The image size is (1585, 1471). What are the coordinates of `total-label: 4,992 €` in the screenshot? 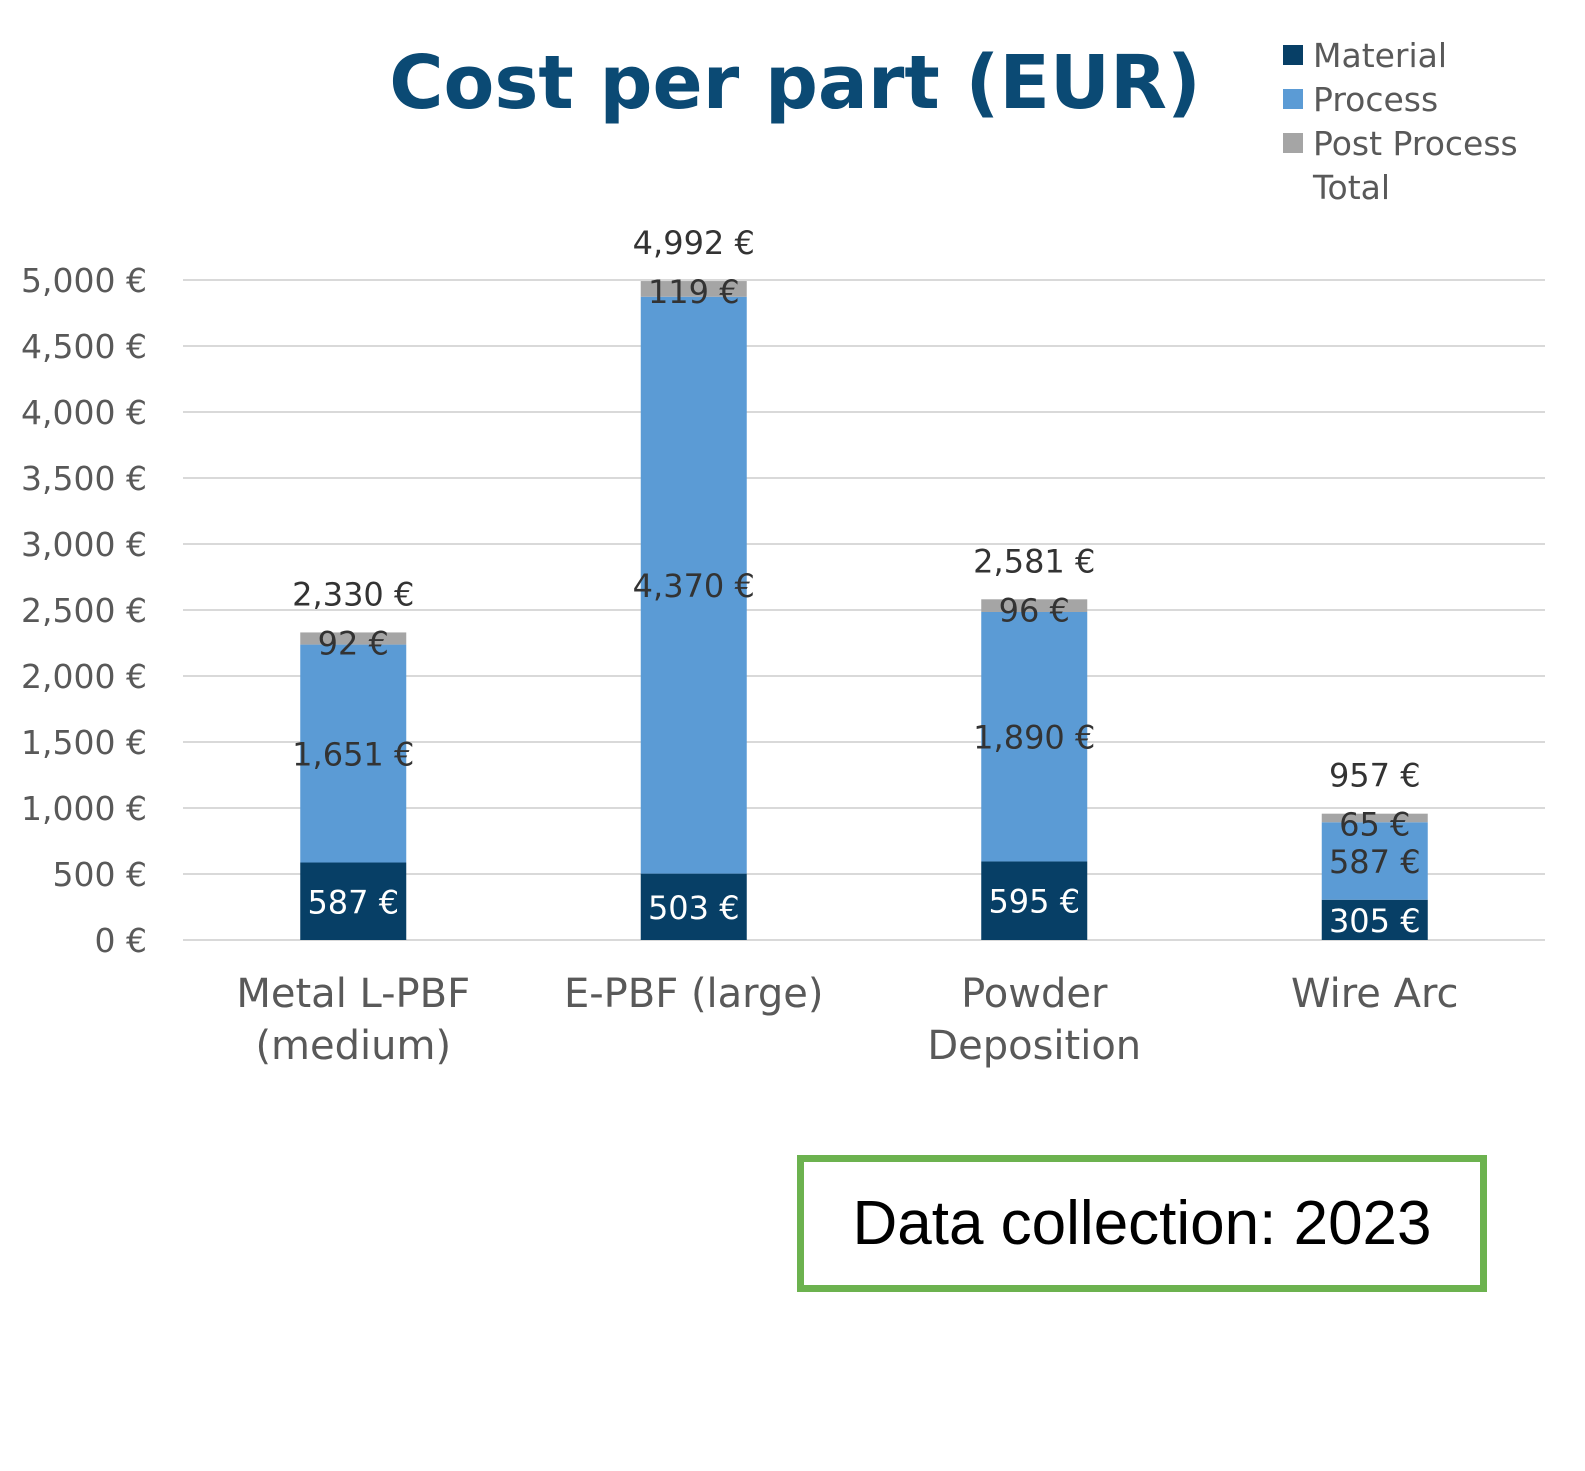 It's located at (694, 243).